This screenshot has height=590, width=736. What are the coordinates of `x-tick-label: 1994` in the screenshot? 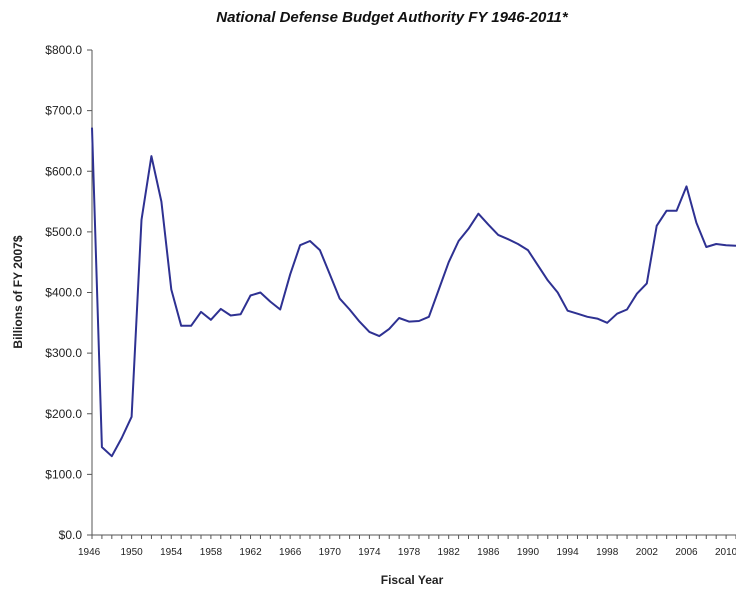 It's located at (567, 552).